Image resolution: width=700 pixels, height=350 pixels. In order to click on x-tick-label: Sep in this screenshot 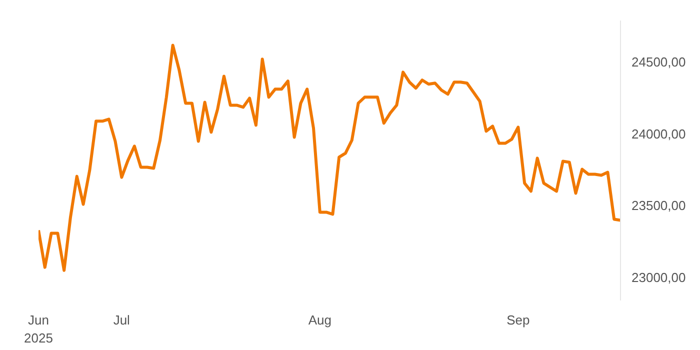, I will do `click(518, 320)`.